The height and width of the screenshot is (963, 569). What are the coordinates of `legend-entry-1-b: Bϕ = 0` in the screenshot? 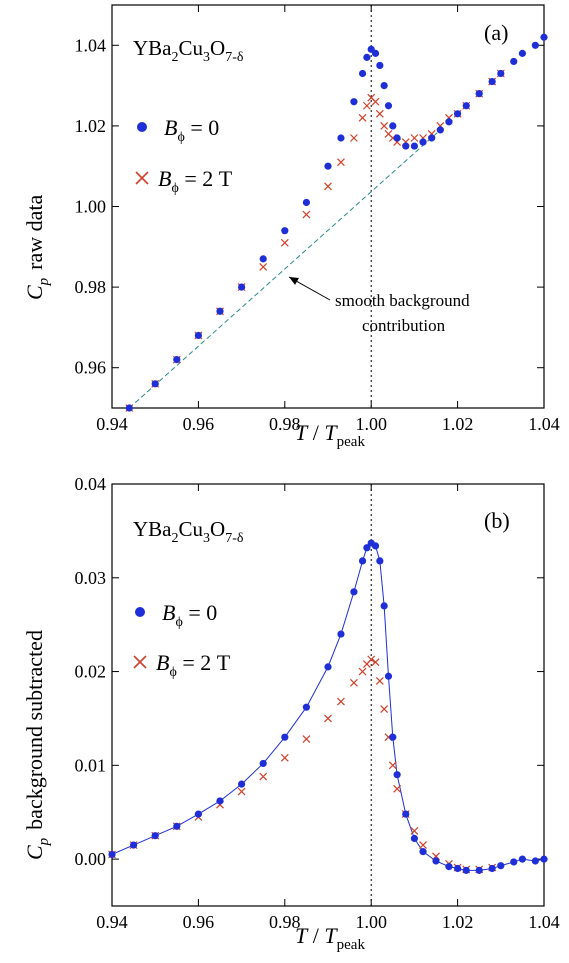 It's located at (189, 615).